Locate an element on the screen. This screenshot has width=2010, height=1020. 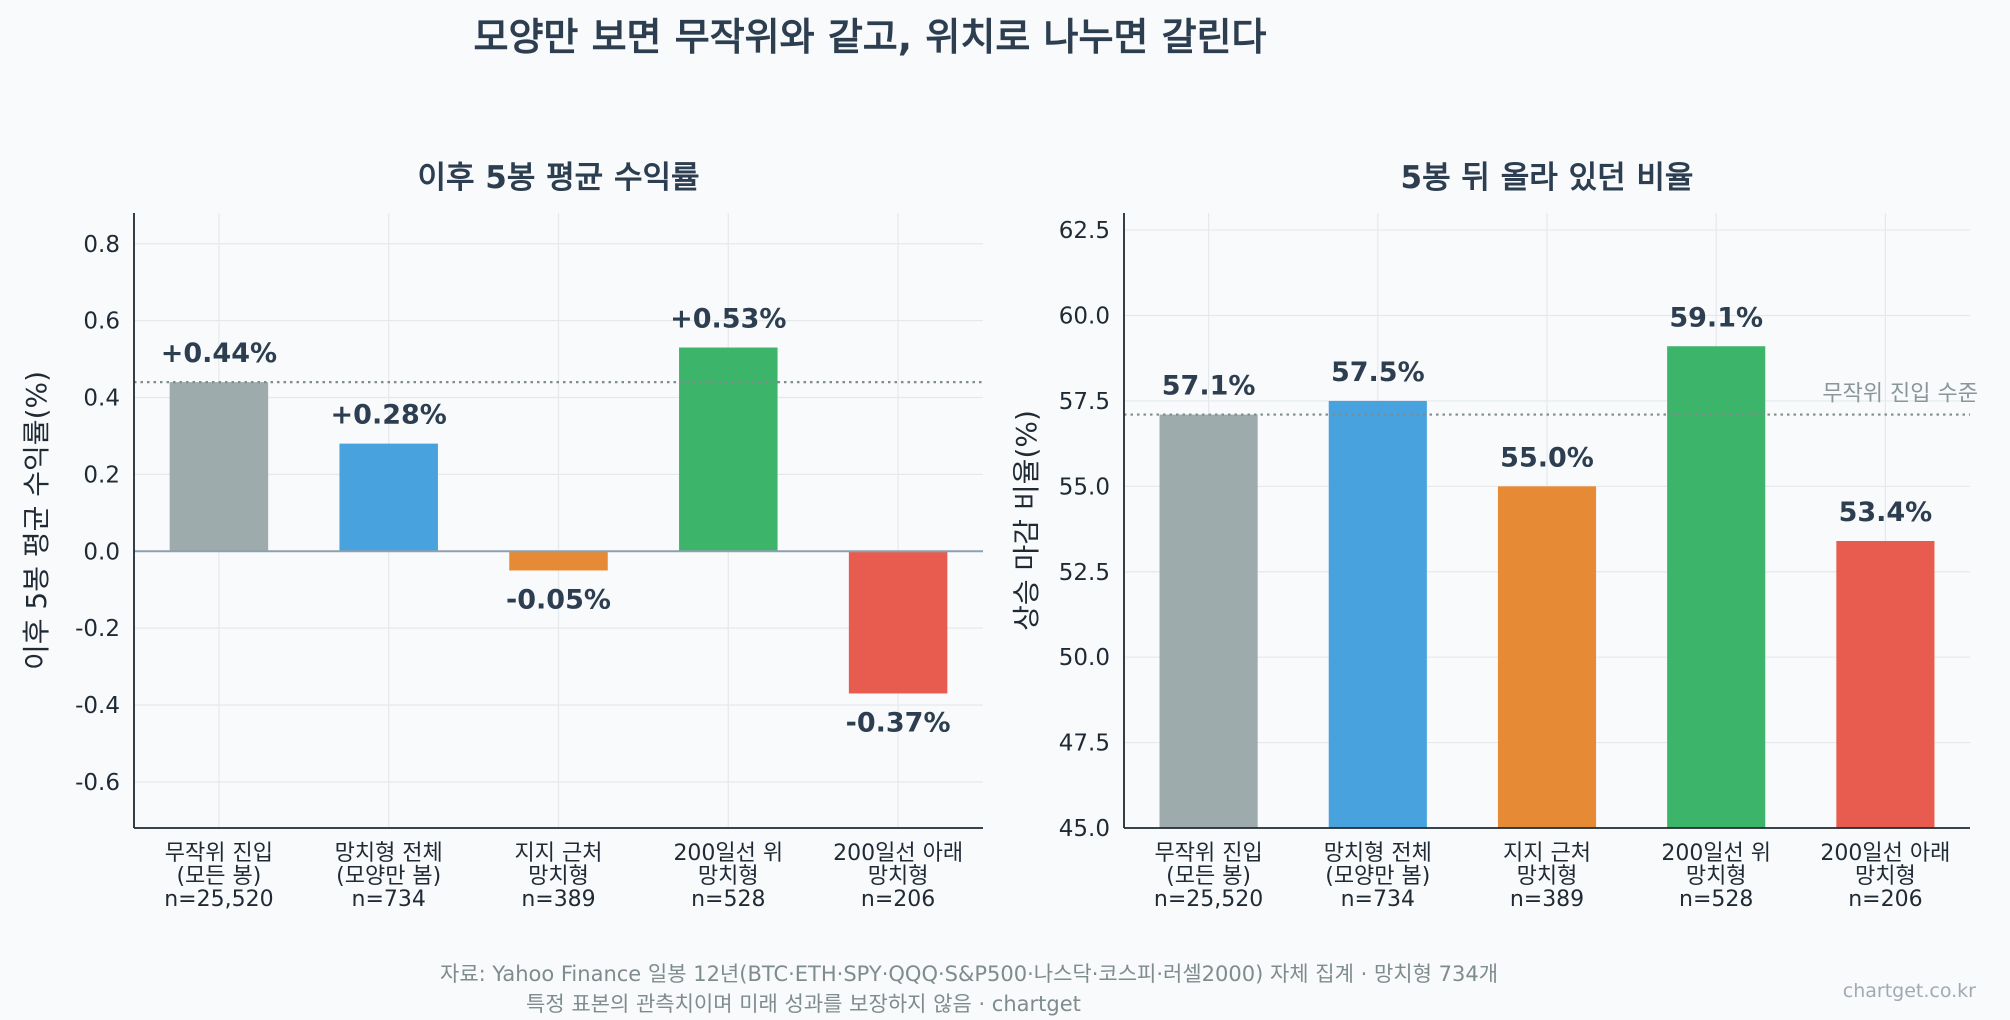
y-tick-label: 52.5 is located at coordinates (1084, 573).